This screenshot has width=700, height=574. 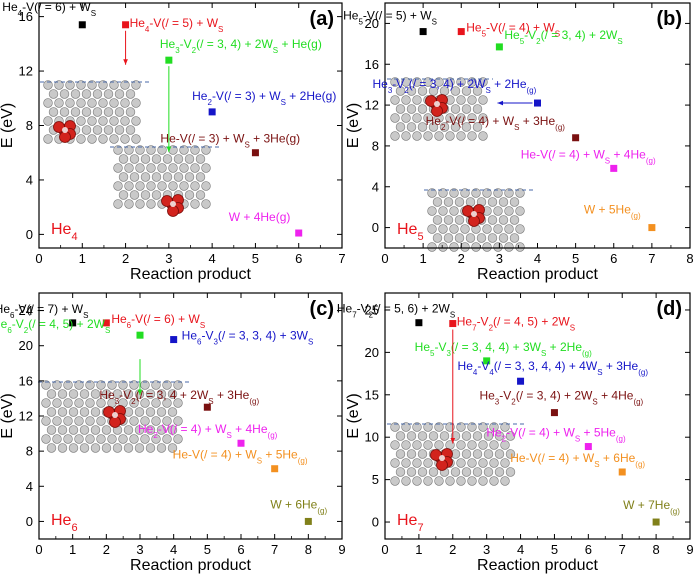 I want to click on data-label: He3-V2(/ = 3, 4) + 2WS + He(g), so click(x=241, y=46).